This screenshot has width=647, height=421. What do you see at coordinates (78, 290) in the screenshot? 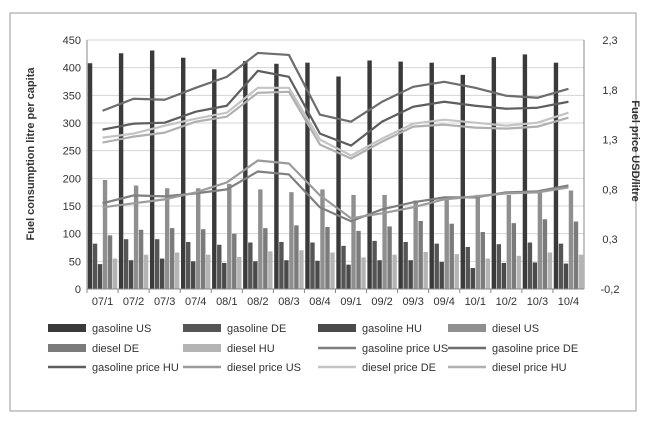
I see `y-tick-label: 0` at bounding box center [78, 290].